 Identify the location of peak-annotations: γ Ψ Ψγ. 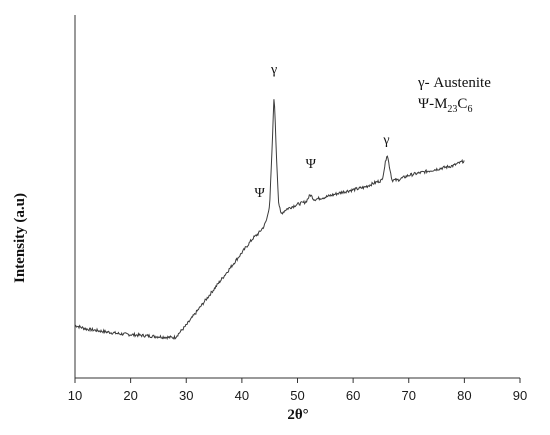
(322, 132).